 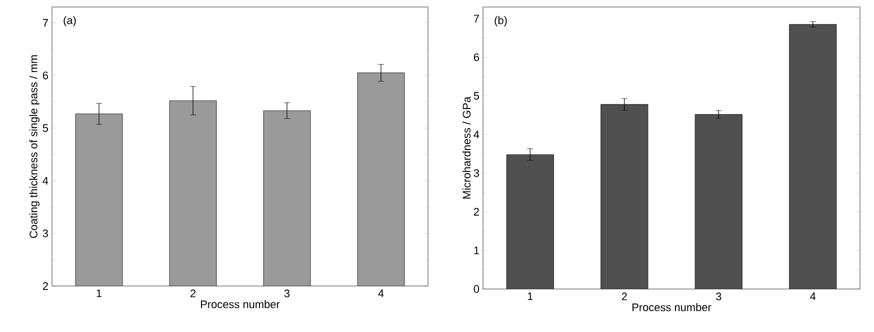 What do you see at coordinates (477, 289) in the screenshot?
I see `y-tick-label: 0` at bounding box center [477, 289].